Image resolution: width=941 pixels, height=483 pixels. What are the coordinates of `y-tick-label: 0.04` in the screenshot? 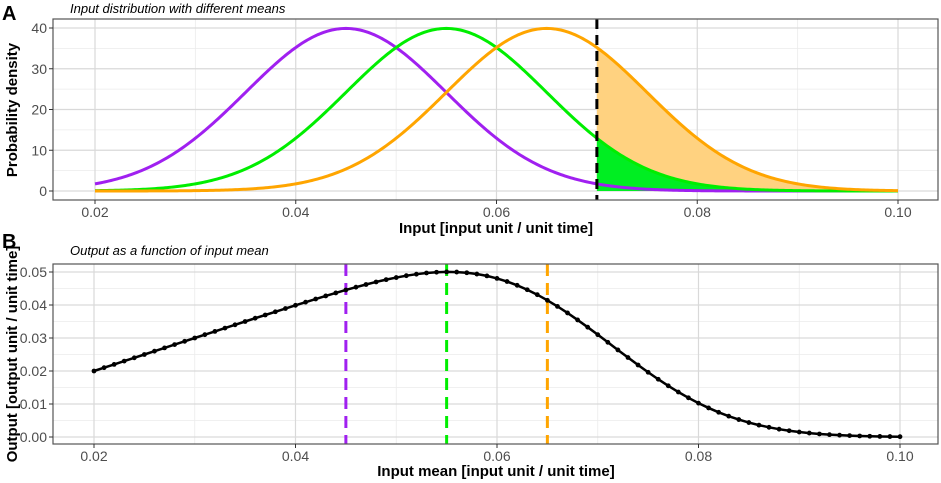 It's located at (33, 305).